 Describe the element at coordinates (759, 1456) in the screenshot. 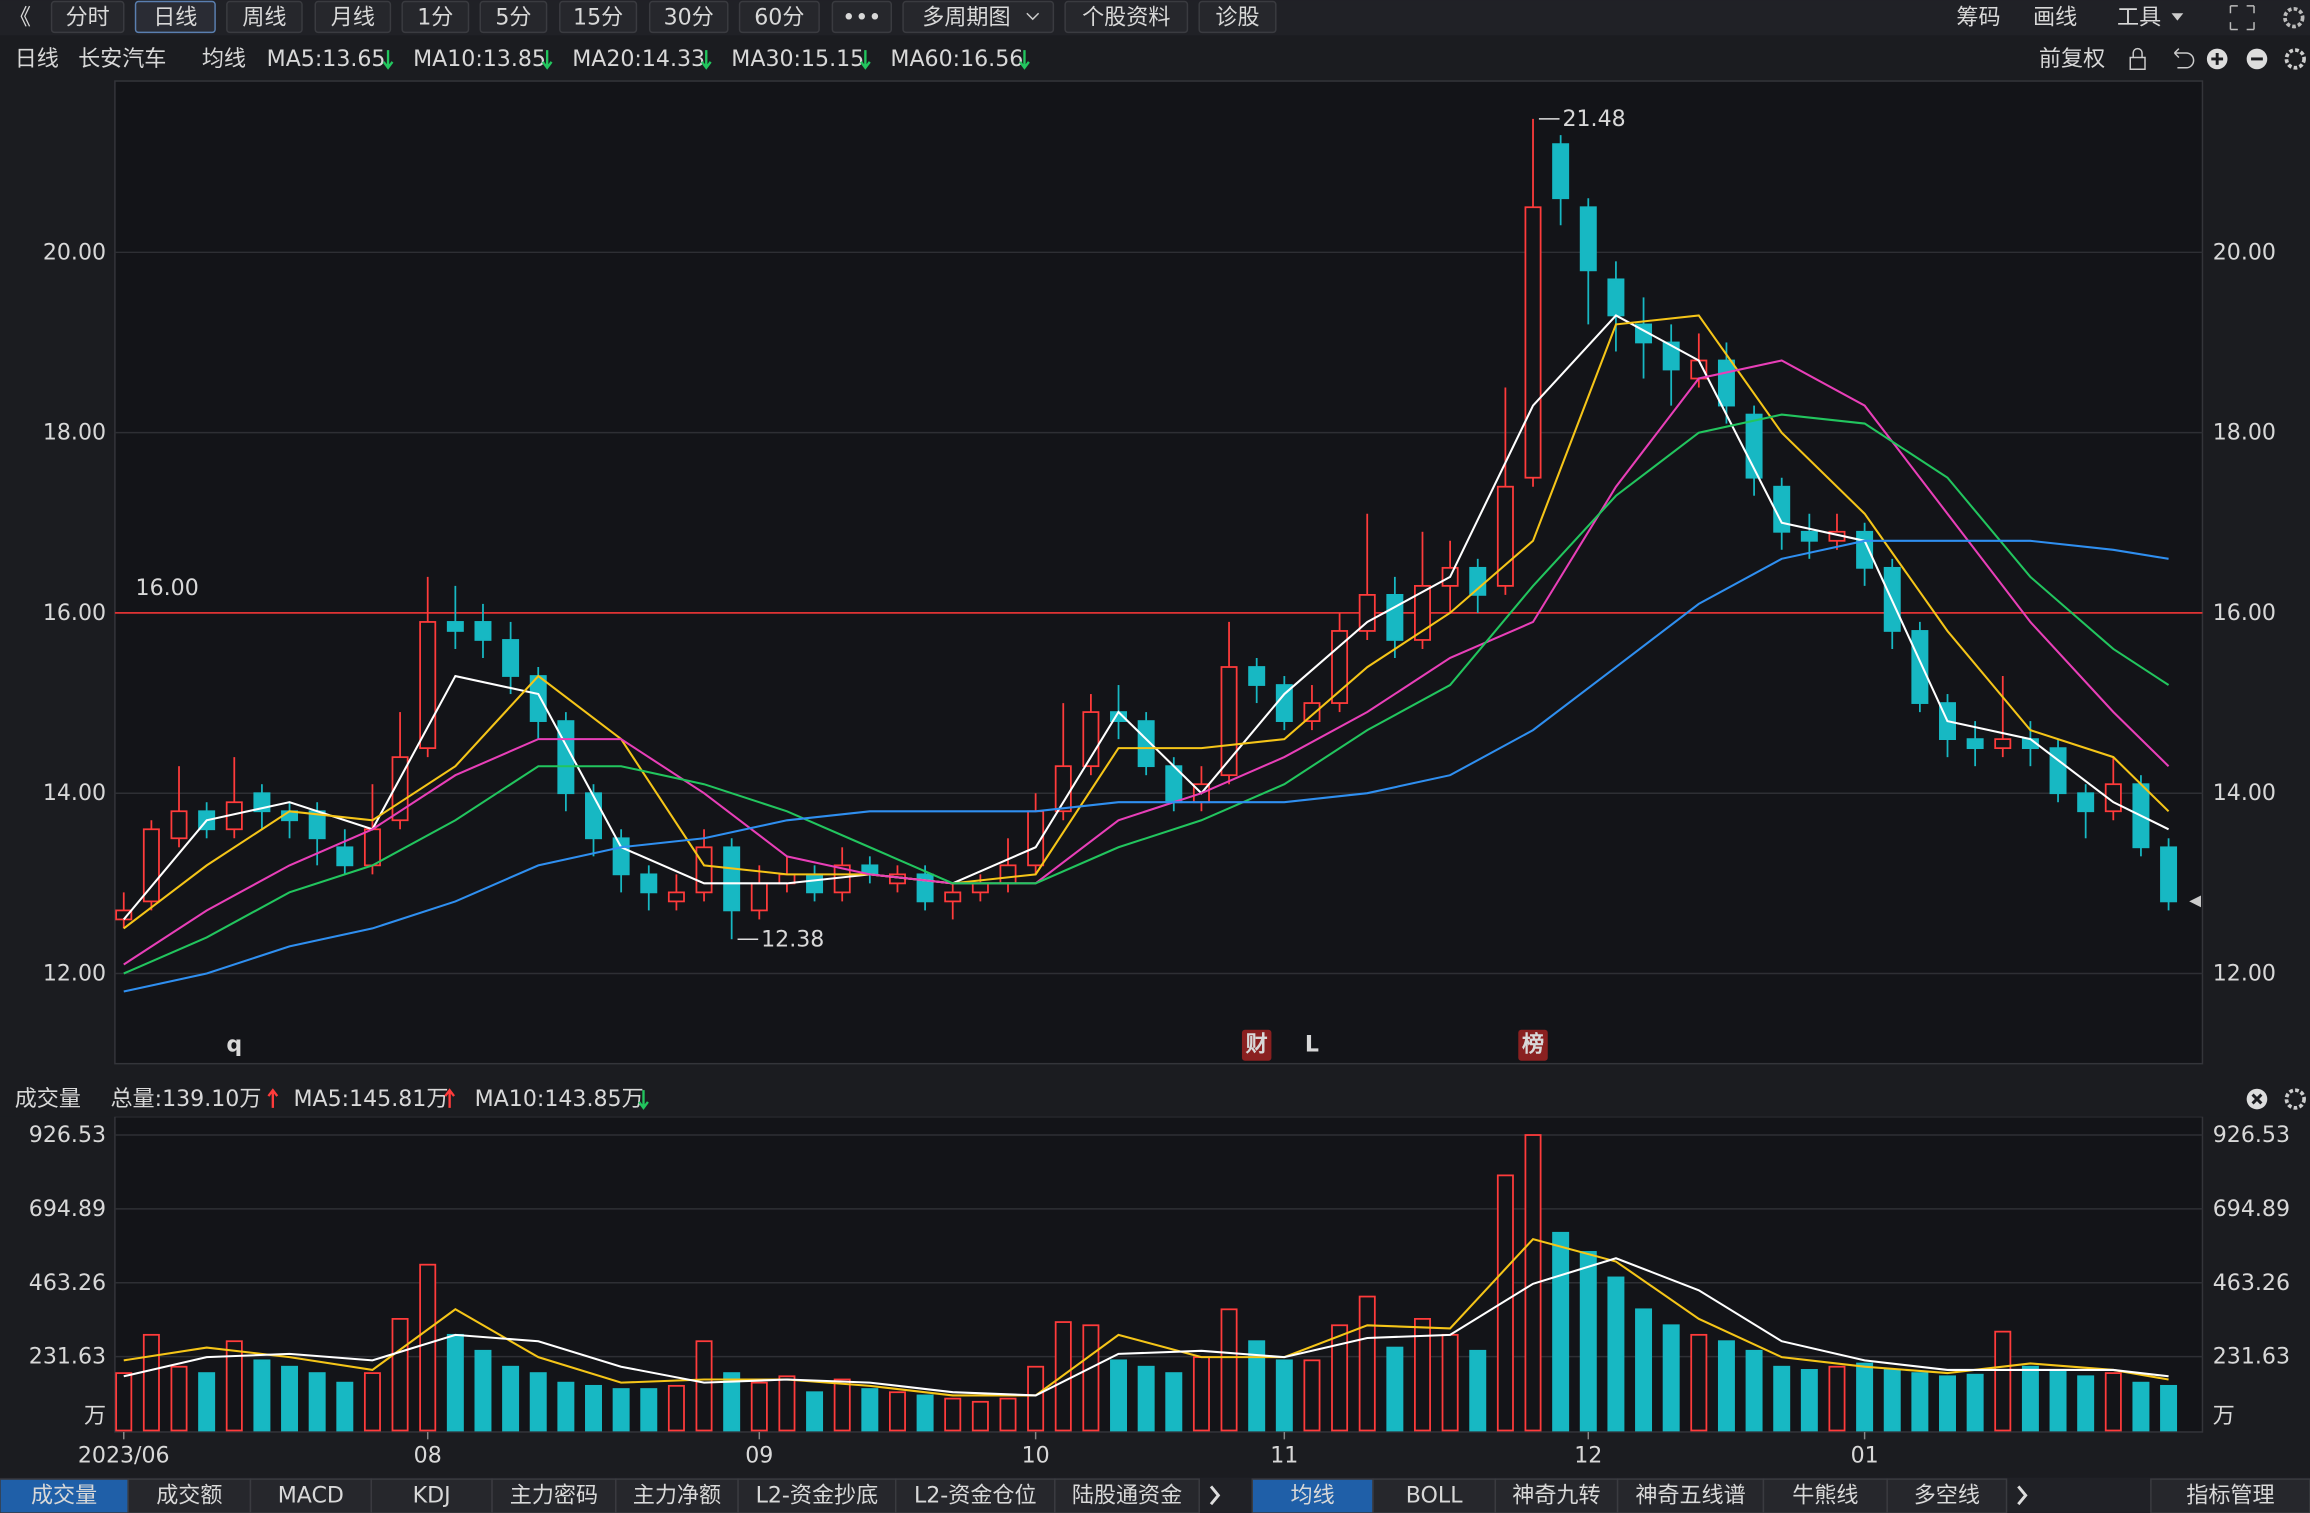

I see `x-tick-label: 09` at that location.